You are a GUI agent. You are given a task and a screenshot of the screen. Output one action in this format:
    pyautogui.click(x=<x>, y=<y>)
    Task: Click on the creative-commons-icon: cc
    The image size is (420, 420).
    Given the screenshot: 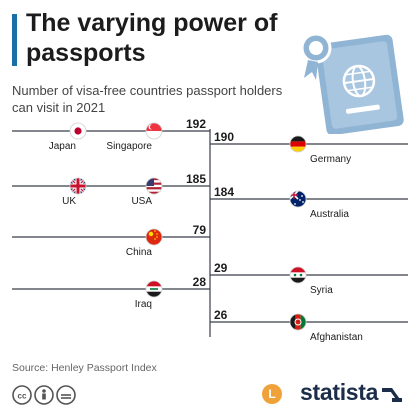 What is the action you would take?
    pyautogui.click(x=44, y=395)
    